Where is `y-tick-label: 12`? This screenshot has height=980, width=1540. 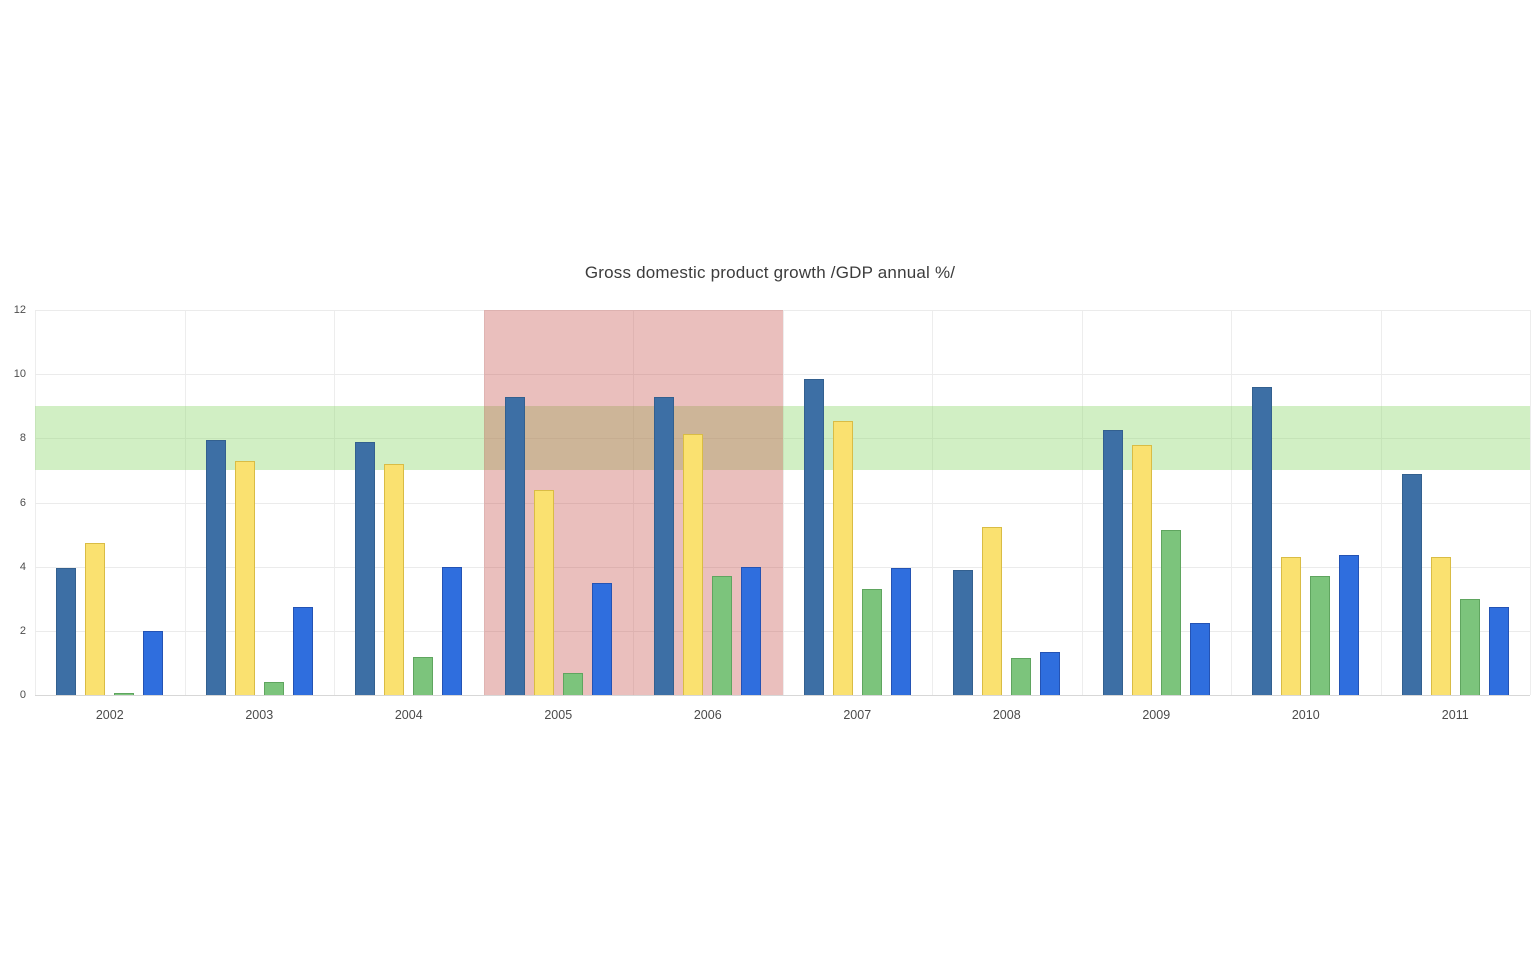 y-tick-label: 12 is located at coordinates (19, 310).